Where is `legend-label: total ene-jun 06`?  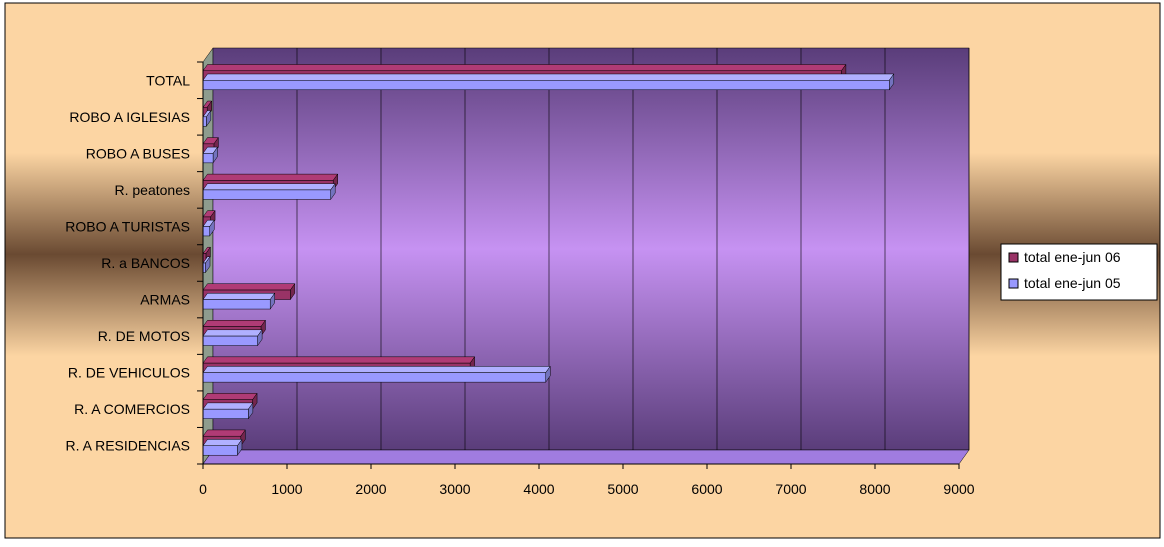
legend-label: total ene-jun 06 is located at coordinates (1072, 257).